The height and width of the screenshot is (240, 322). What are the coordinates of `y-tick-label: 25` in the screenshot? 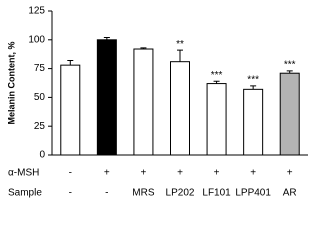 It's located at (40, 126).